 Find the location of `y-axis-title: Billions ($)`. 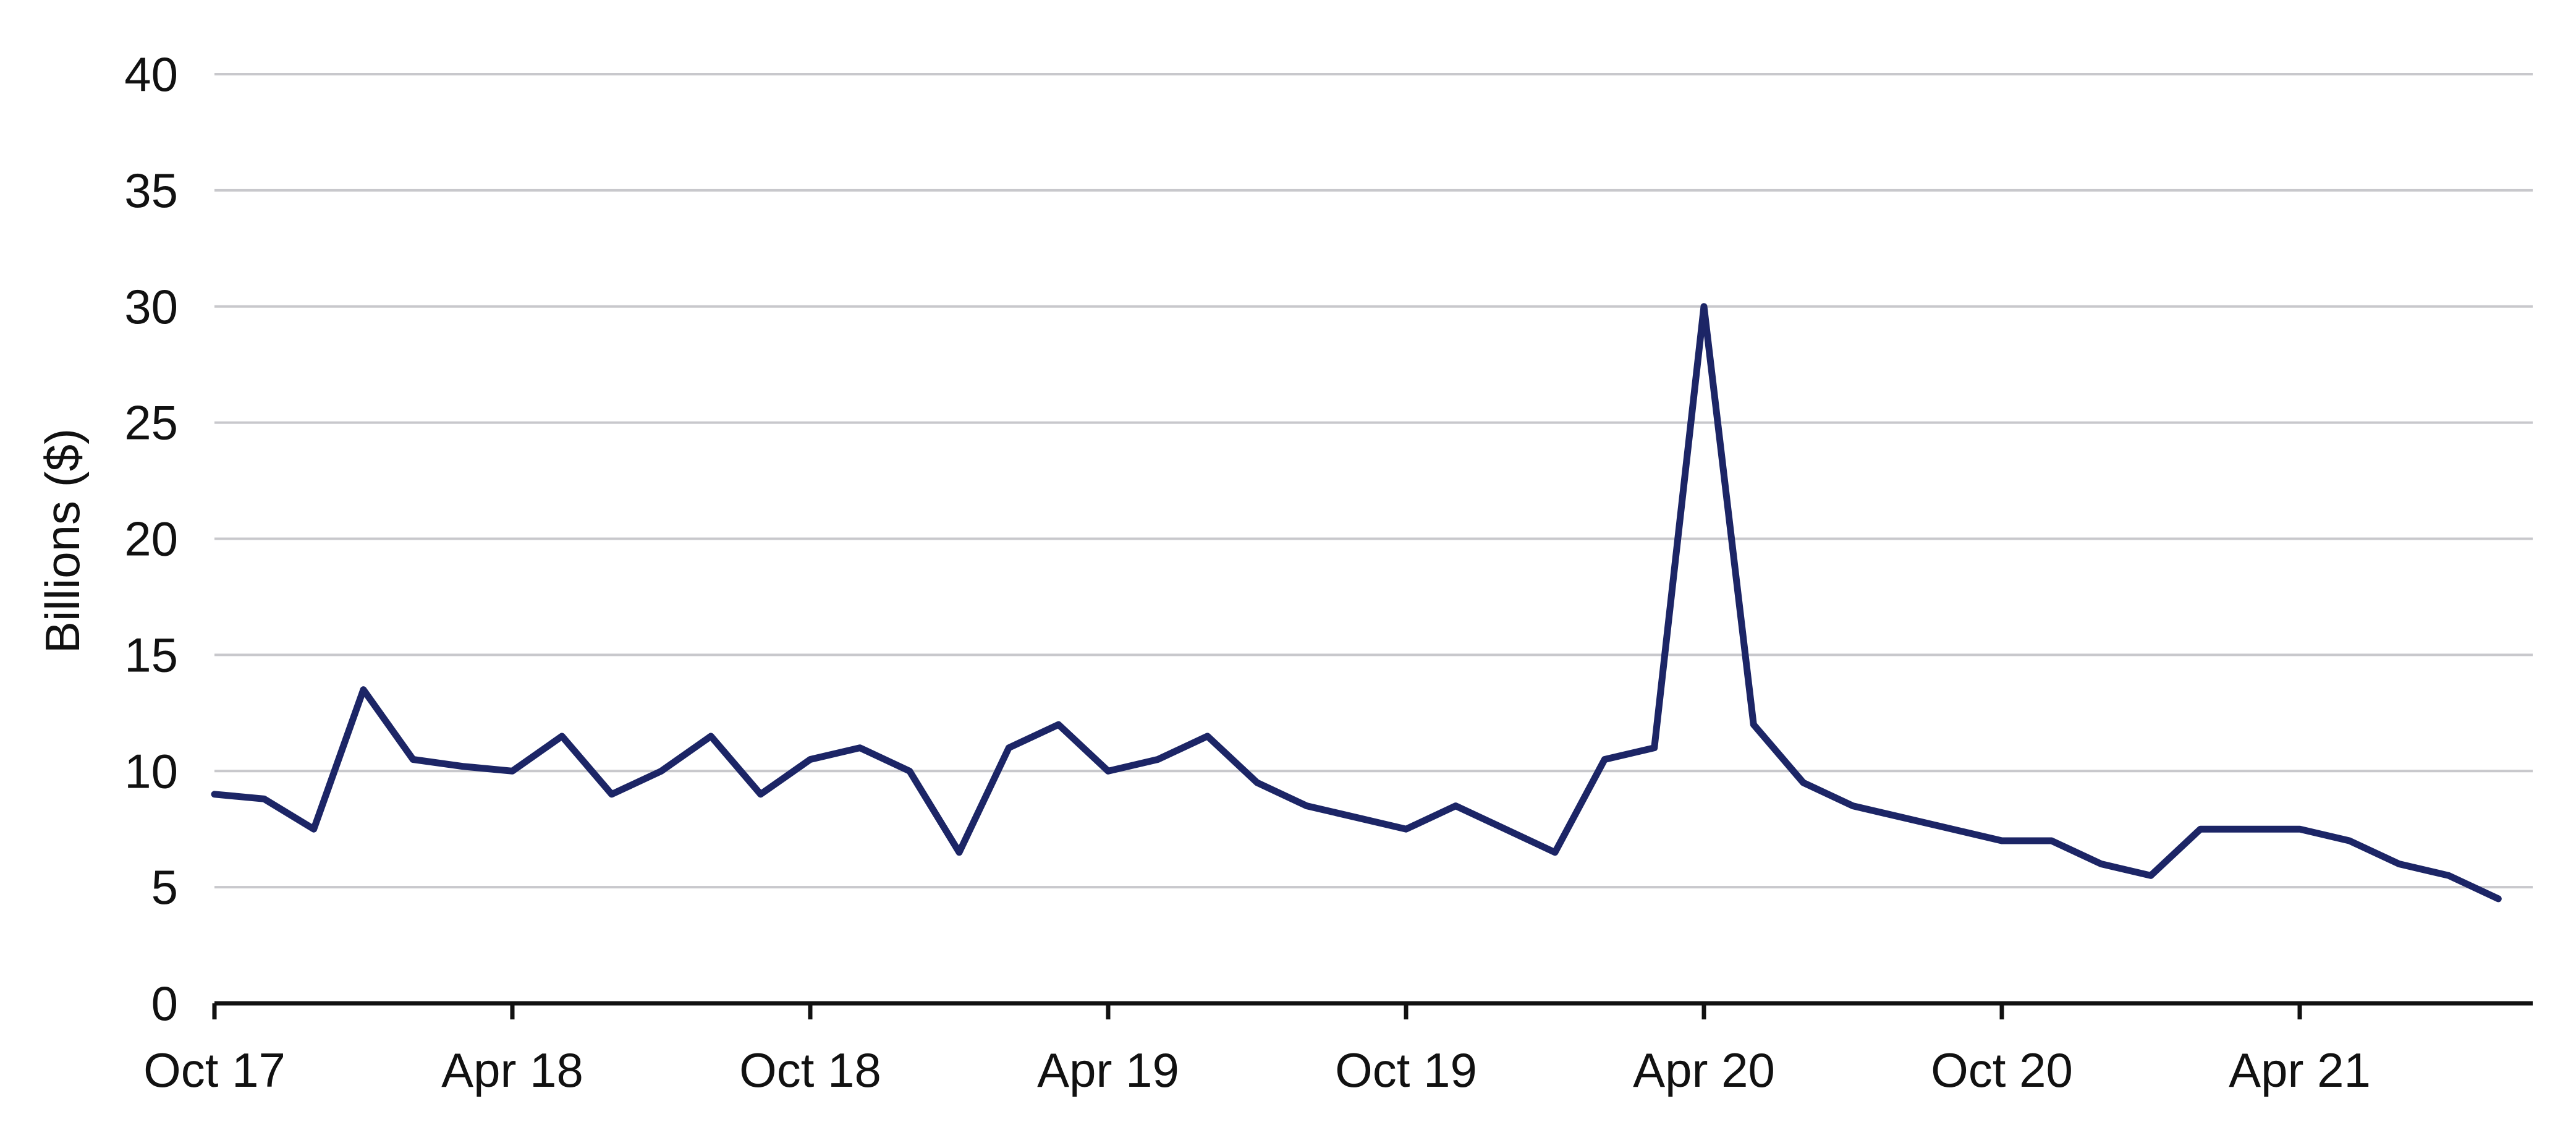

y-axis-title: Billions ($) is located at coordinates (62, 540).